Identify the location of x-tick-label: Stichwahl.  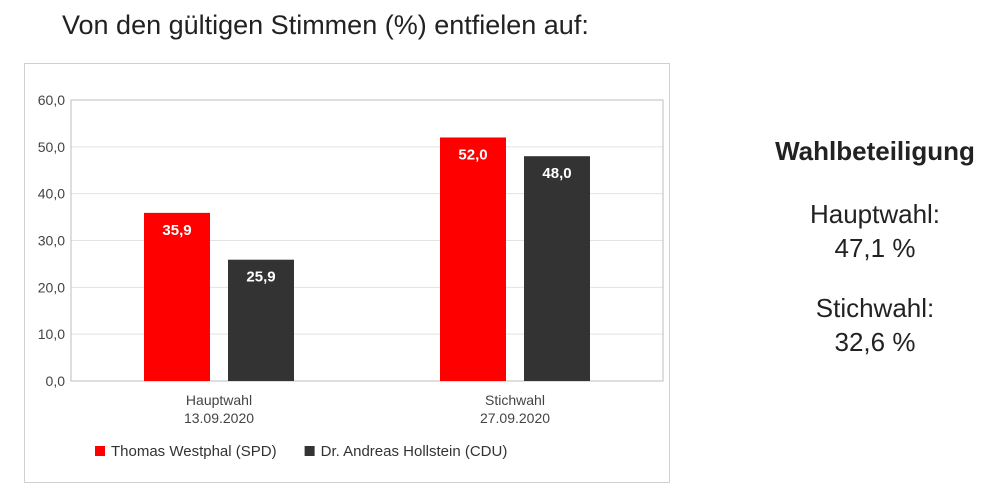
(515, 400).